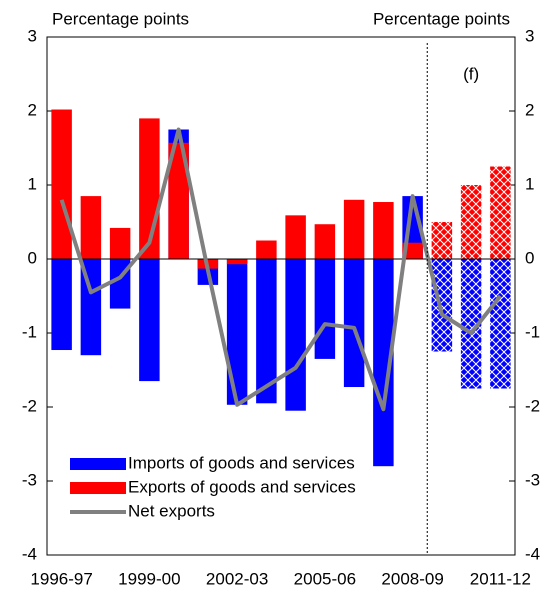  I want to click on x-tick-label: 1996-97, so click(61, 578).